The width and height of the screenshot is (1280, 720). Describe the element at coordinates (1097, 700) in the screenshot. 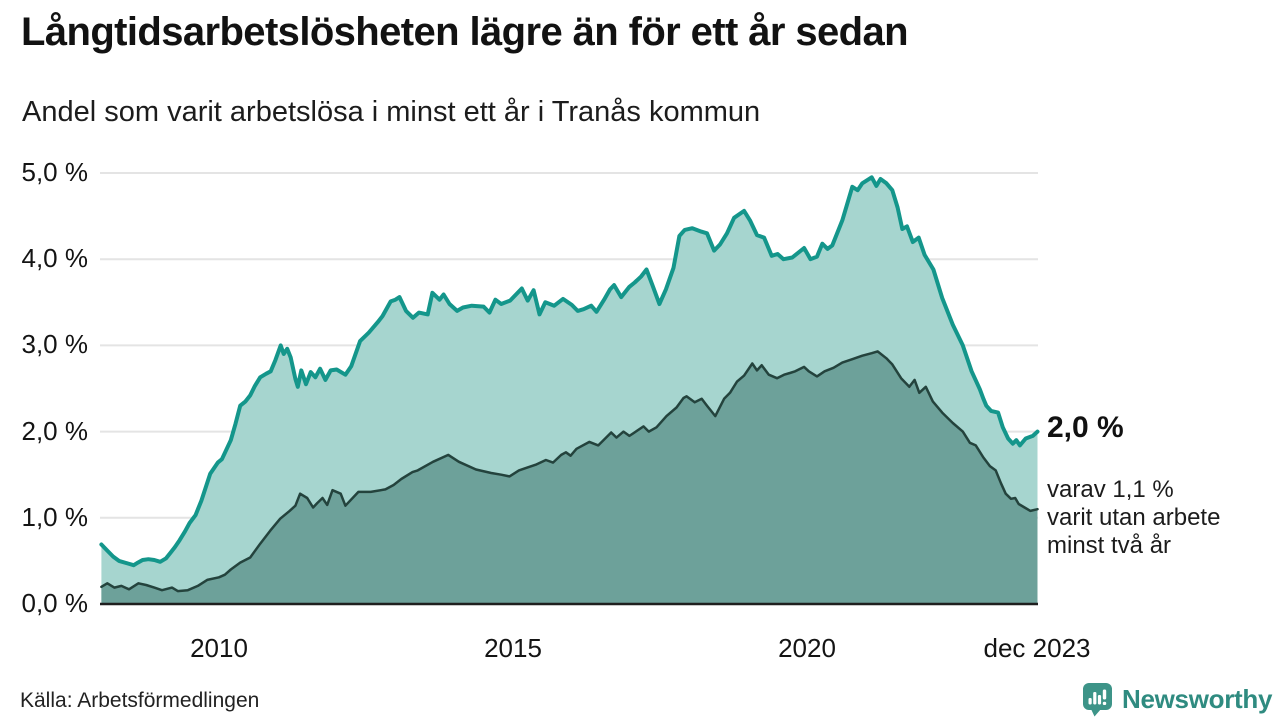

I see `newsworthy-logo-icon` at that location.